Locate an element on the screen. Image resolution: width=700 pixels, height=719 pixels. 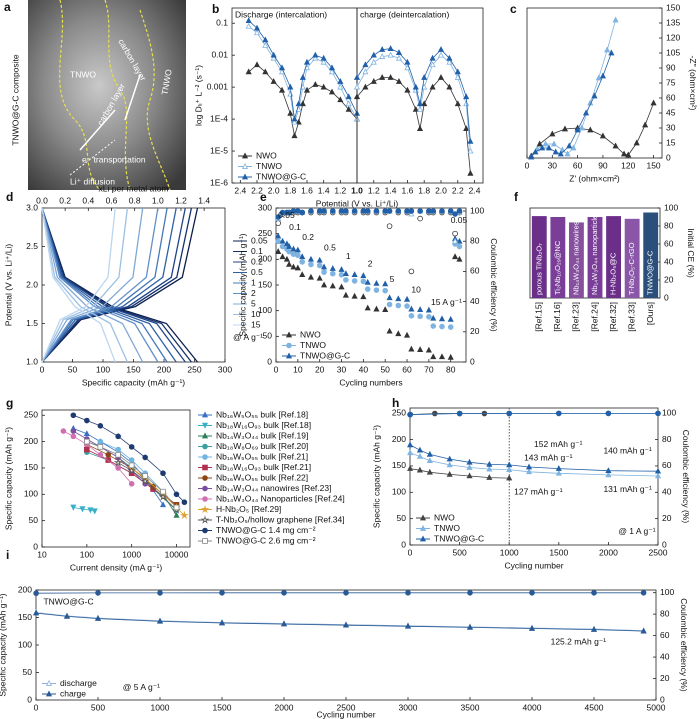
plot-frame is located at coordinates (116, 478).